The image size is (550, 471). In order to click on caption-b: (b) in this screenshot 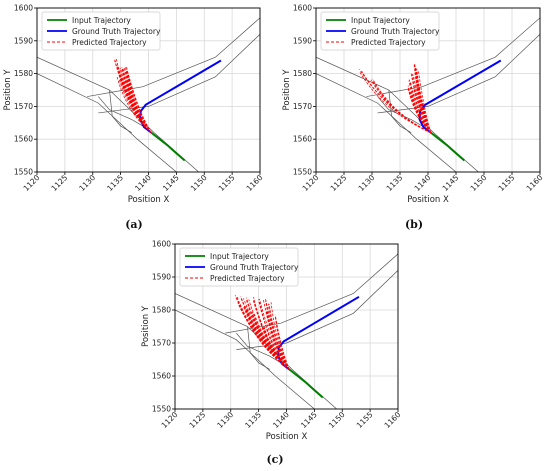, I will do `click(414, 224)`.